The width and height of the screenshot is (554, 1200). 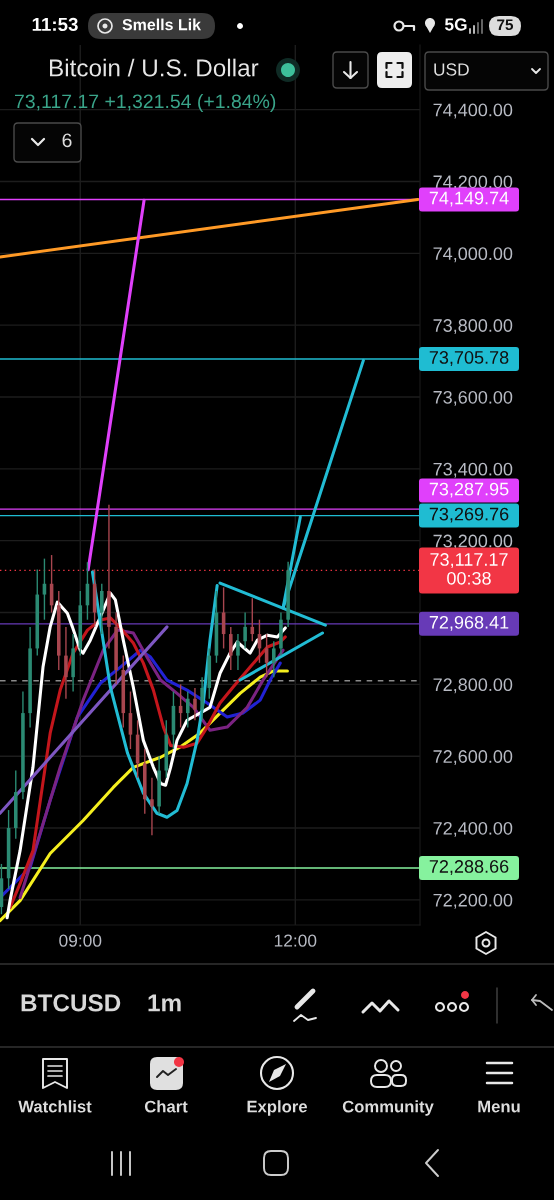 I want to click on annotation: 6, so click(x=67, y=140).